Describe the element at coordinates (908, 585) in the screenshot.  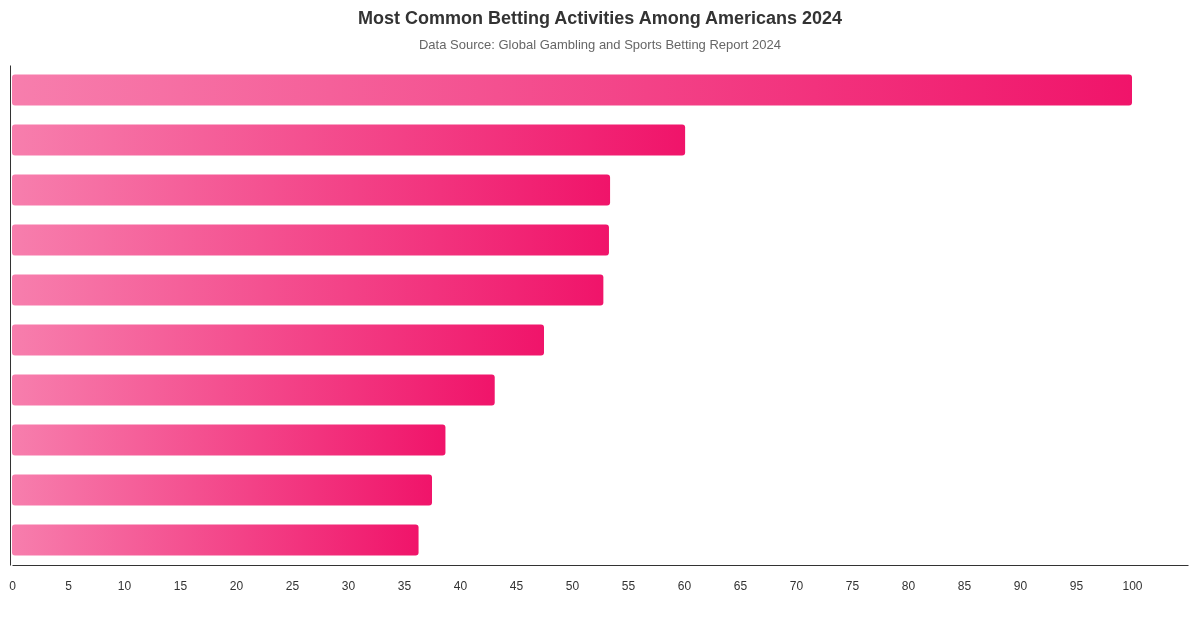
I see `x-tick-label: 80` at that location.